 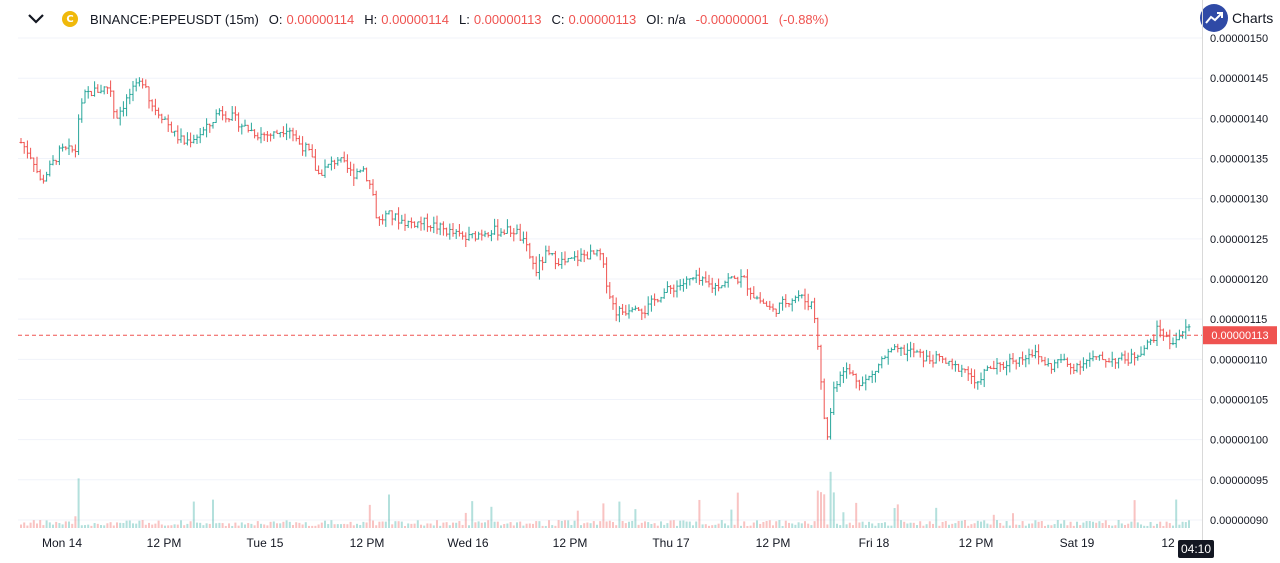 What do you see at coordinates (1239, 481) in the screenshot?
I see `y-tick-label: 0.00000095` at bounding box center [1239, 481].